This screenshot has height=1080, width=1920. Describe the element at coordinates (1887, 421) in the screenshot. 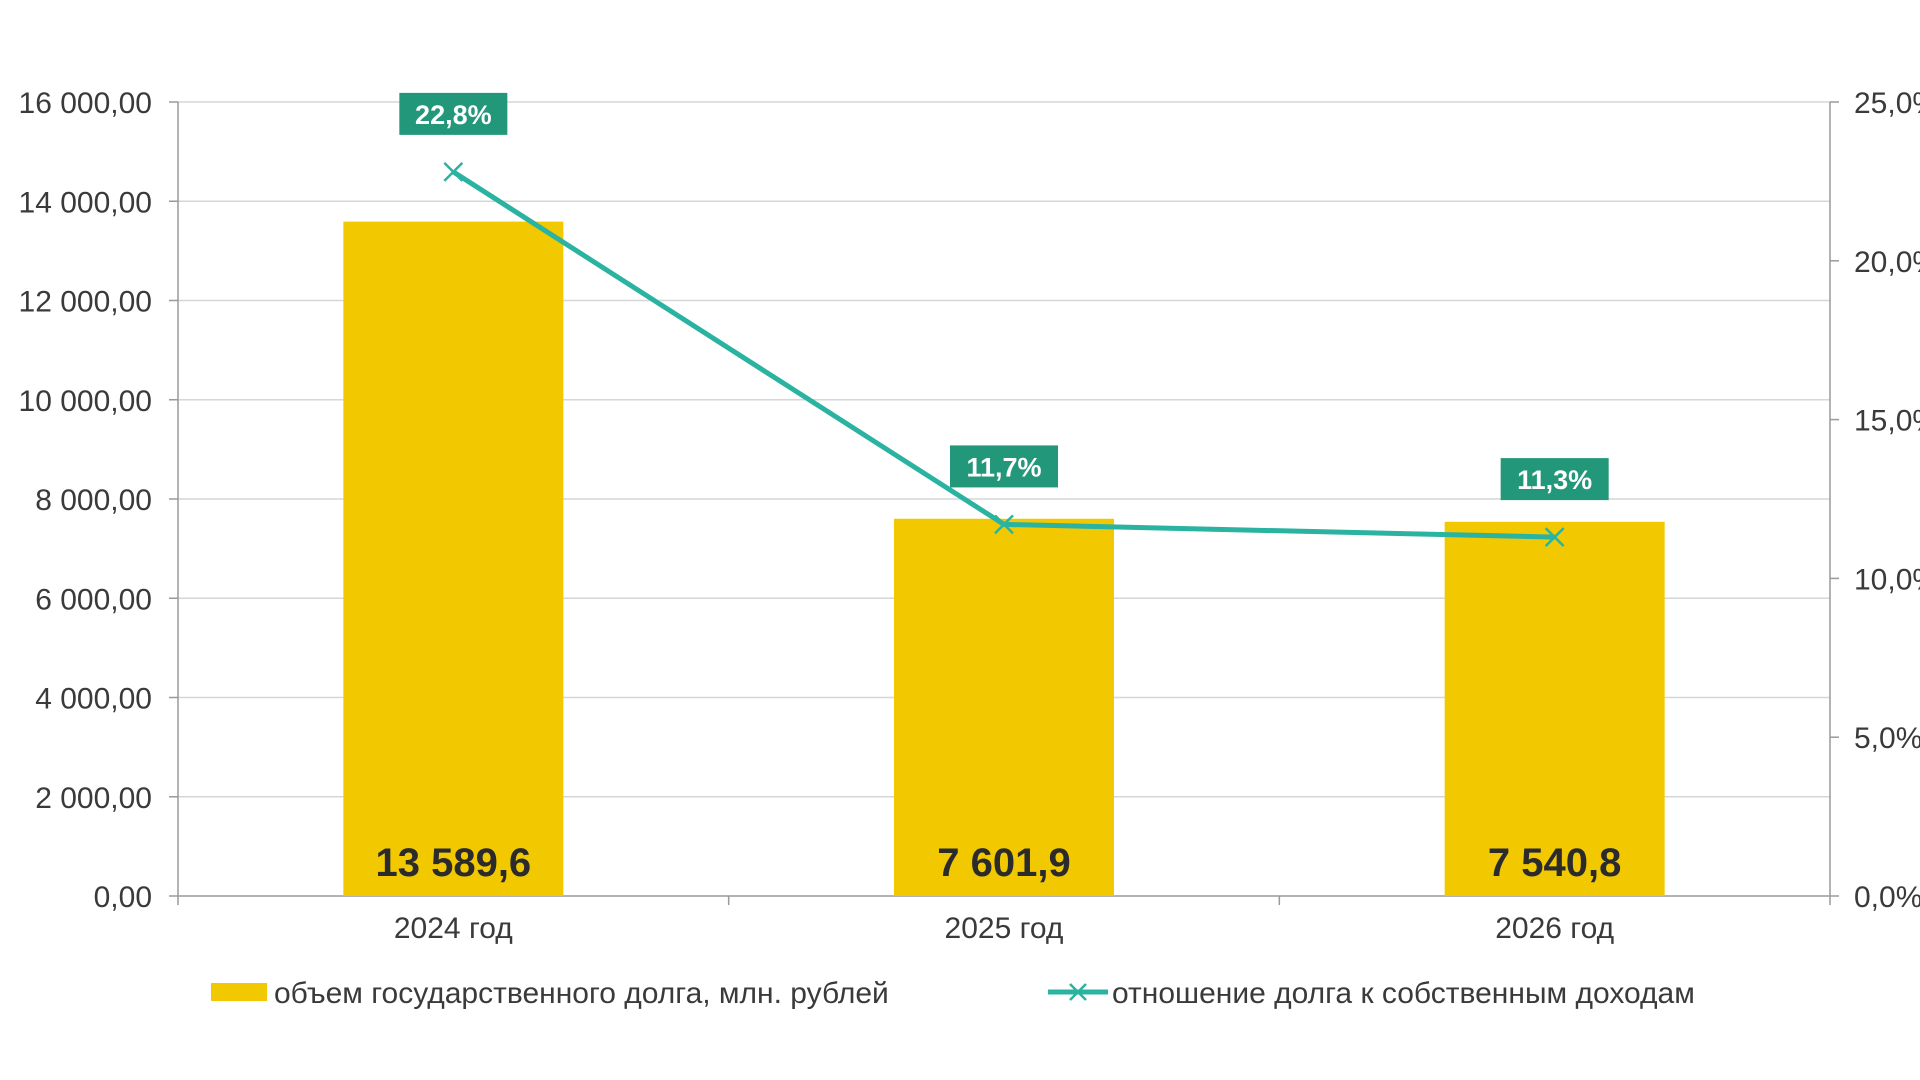

I see `right-tick-label: 15,0%` at that location.